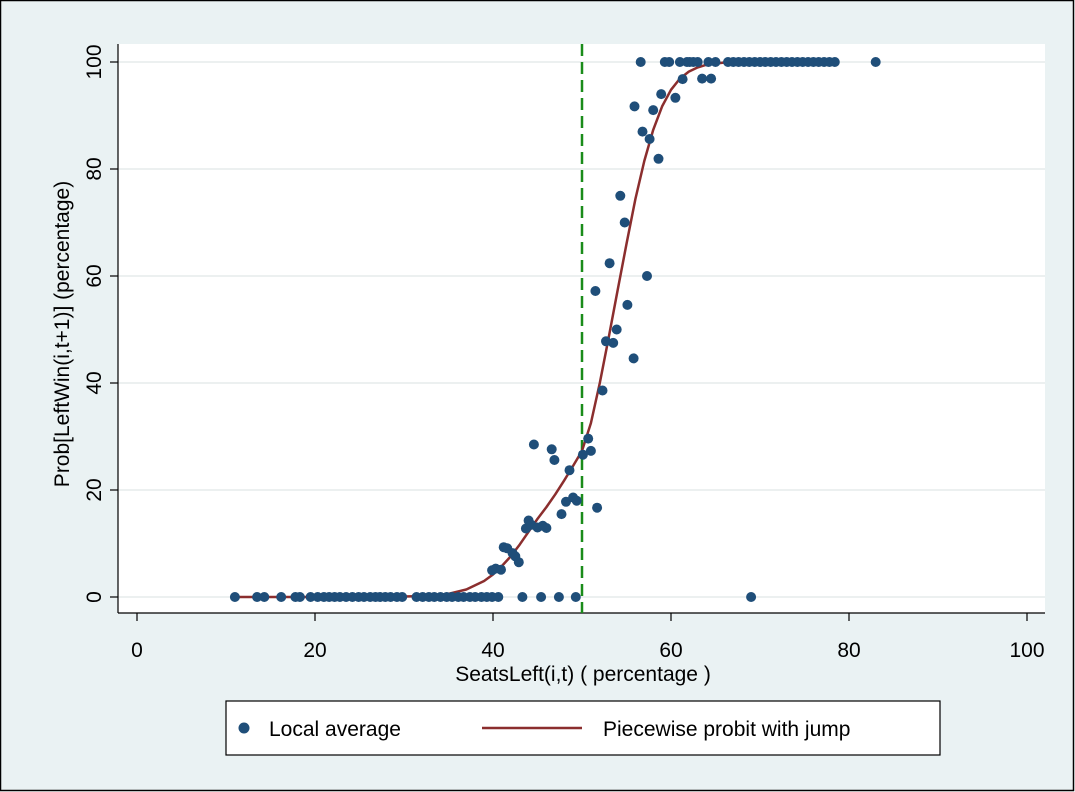  What do you see at coordinates (314, 650) in the screenshot?
I see `x-tick-label-20: 20` at bounding box center [314, 650].